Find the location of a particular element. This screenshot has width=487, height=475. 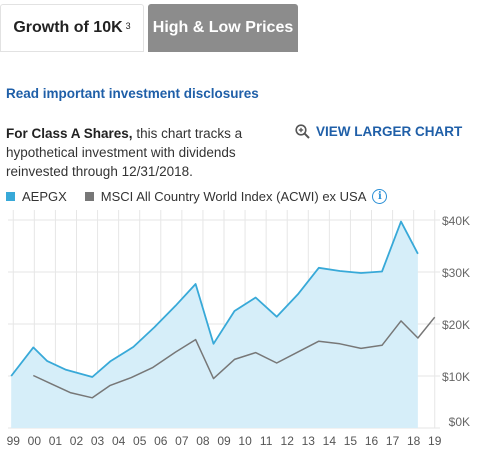

x-tick-label: 05 is located at coordinates (140, 441).